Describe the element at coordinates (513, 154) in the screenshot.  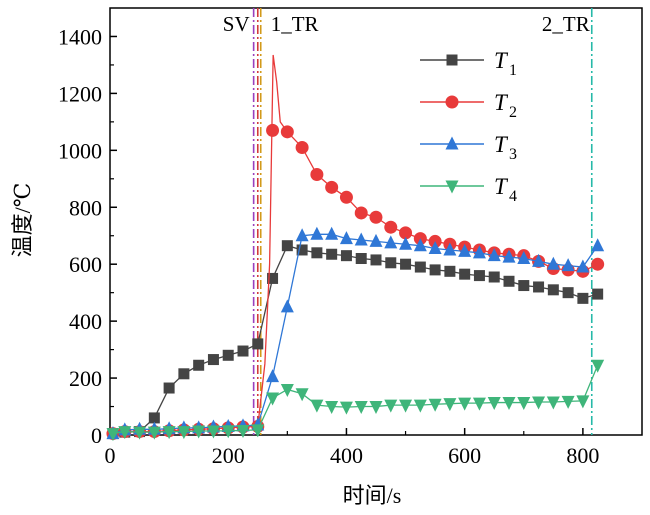
I see `legend-subscript: 3` at that location.